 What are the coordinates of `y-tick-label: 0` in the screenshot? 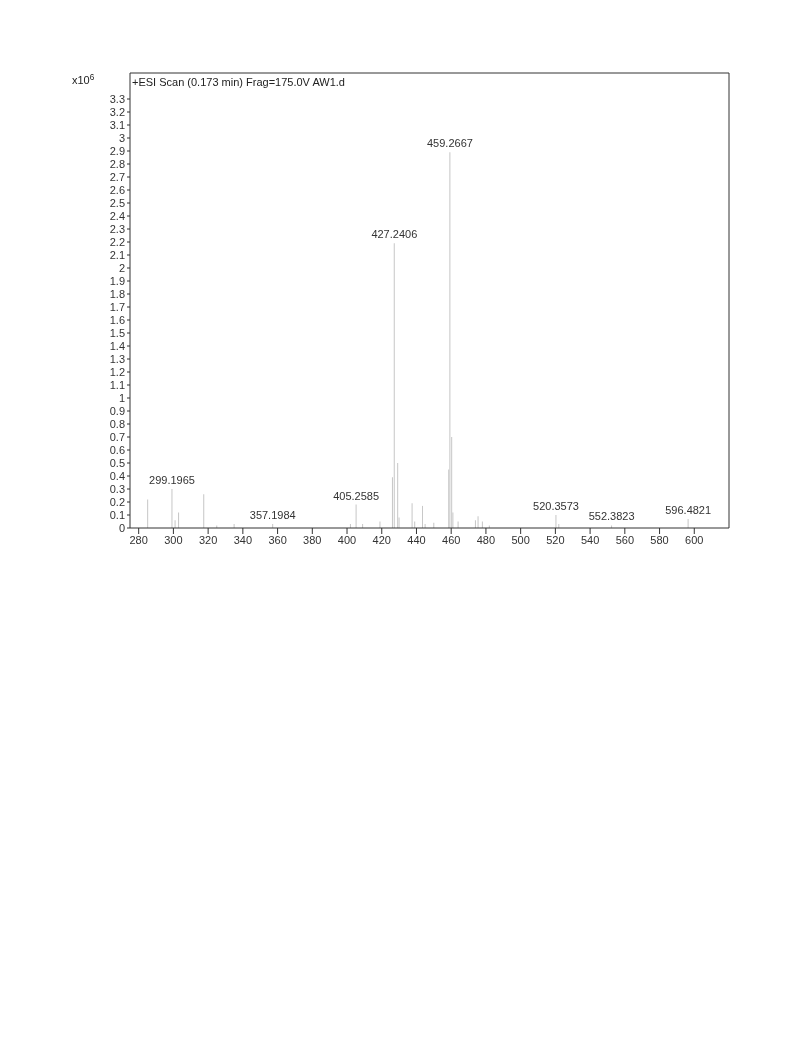 It's located at (121, 527).